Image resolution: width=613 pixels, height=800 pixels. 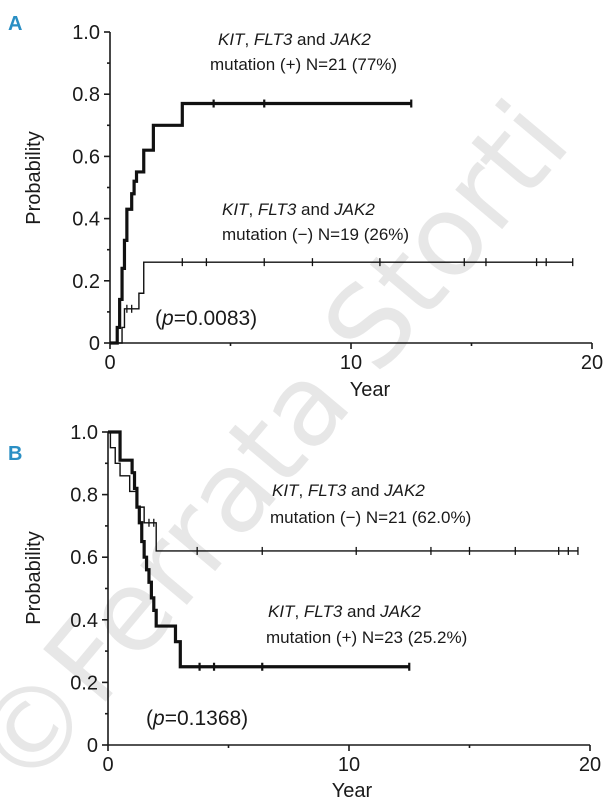 What do you see at coordinates (84, 621) in the screenshot?
I see `panel-b-y-tick-label: 0.4` at bounding box center [84, 621].